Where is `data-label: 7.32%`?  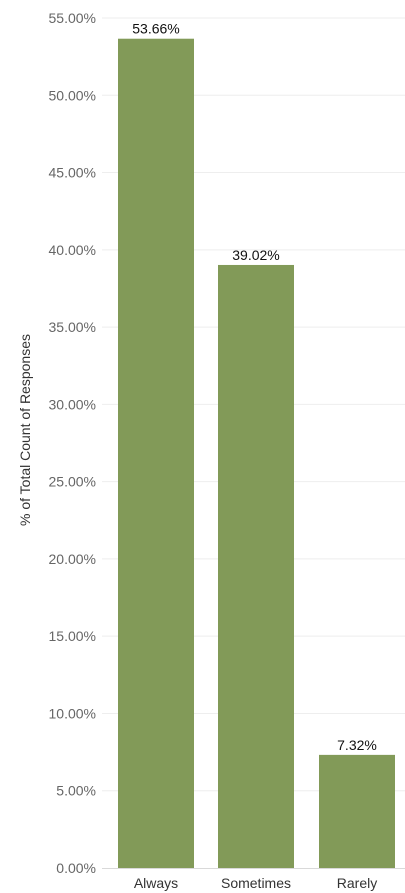
data-label: 7.32% is located at coordinates (357, 745).